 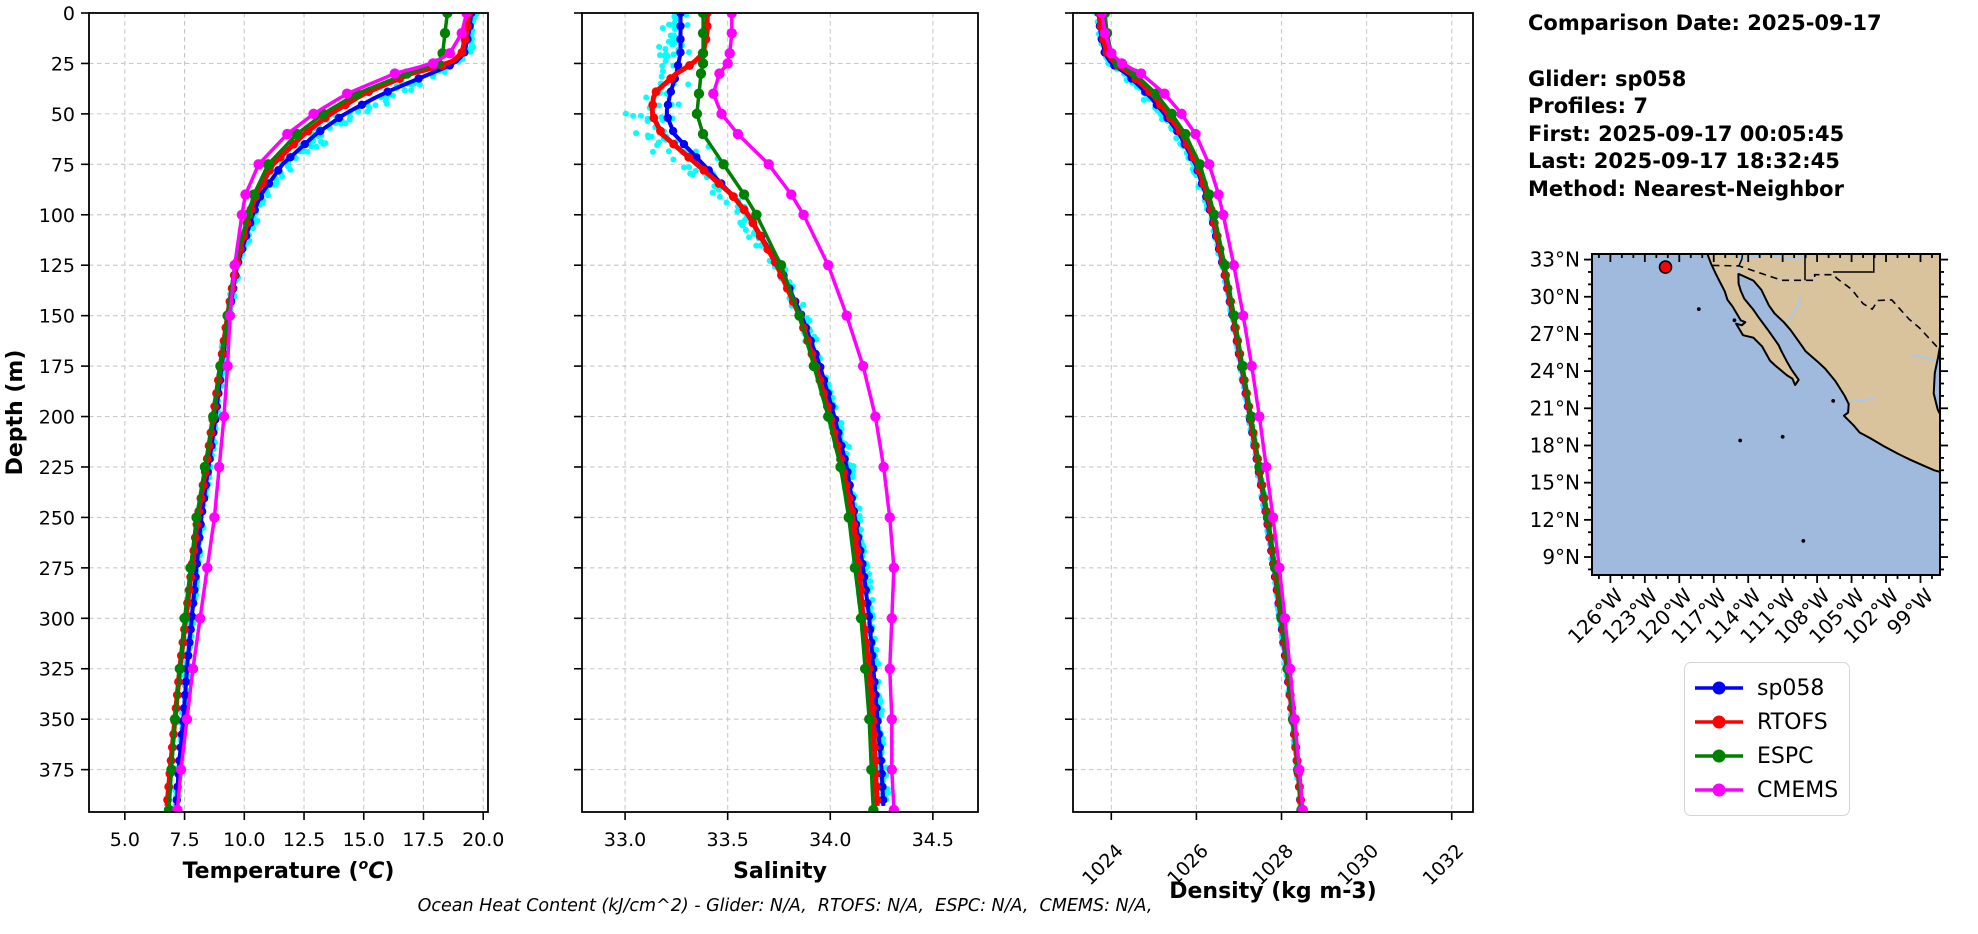 What do you see at coordinates (1555, 371) in the screenshot?
I see `map-lat-label: 24°N` at bounding box center [1555, 371].